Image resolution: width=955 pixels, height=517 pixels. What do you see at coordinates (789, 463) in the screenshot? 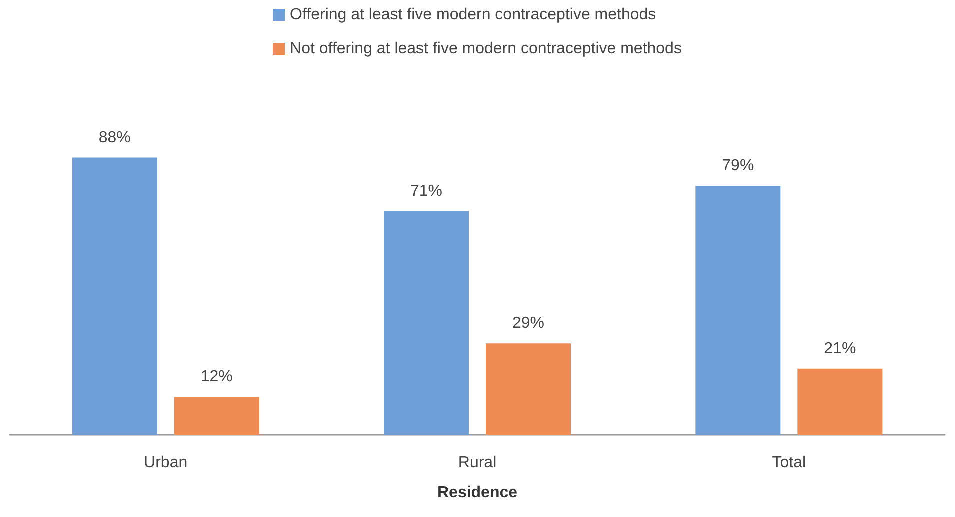
I see `x-tick-label: Total` at bounding box center [789, 463].